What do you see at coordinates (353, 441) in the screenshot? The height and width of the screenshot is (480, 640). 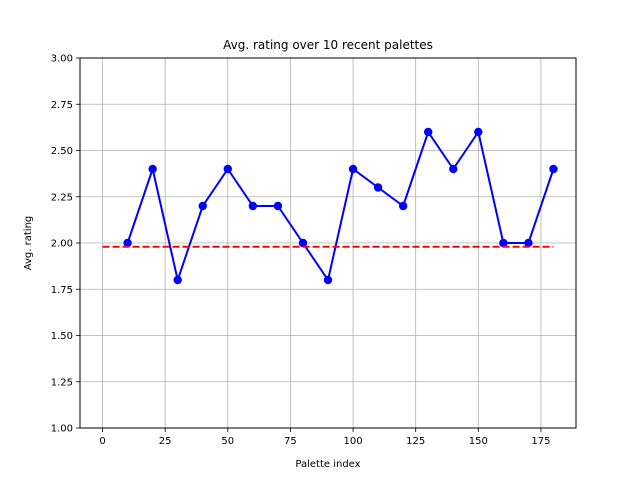 I see `x-tick-label: 100` at bounding box center [353, 441].